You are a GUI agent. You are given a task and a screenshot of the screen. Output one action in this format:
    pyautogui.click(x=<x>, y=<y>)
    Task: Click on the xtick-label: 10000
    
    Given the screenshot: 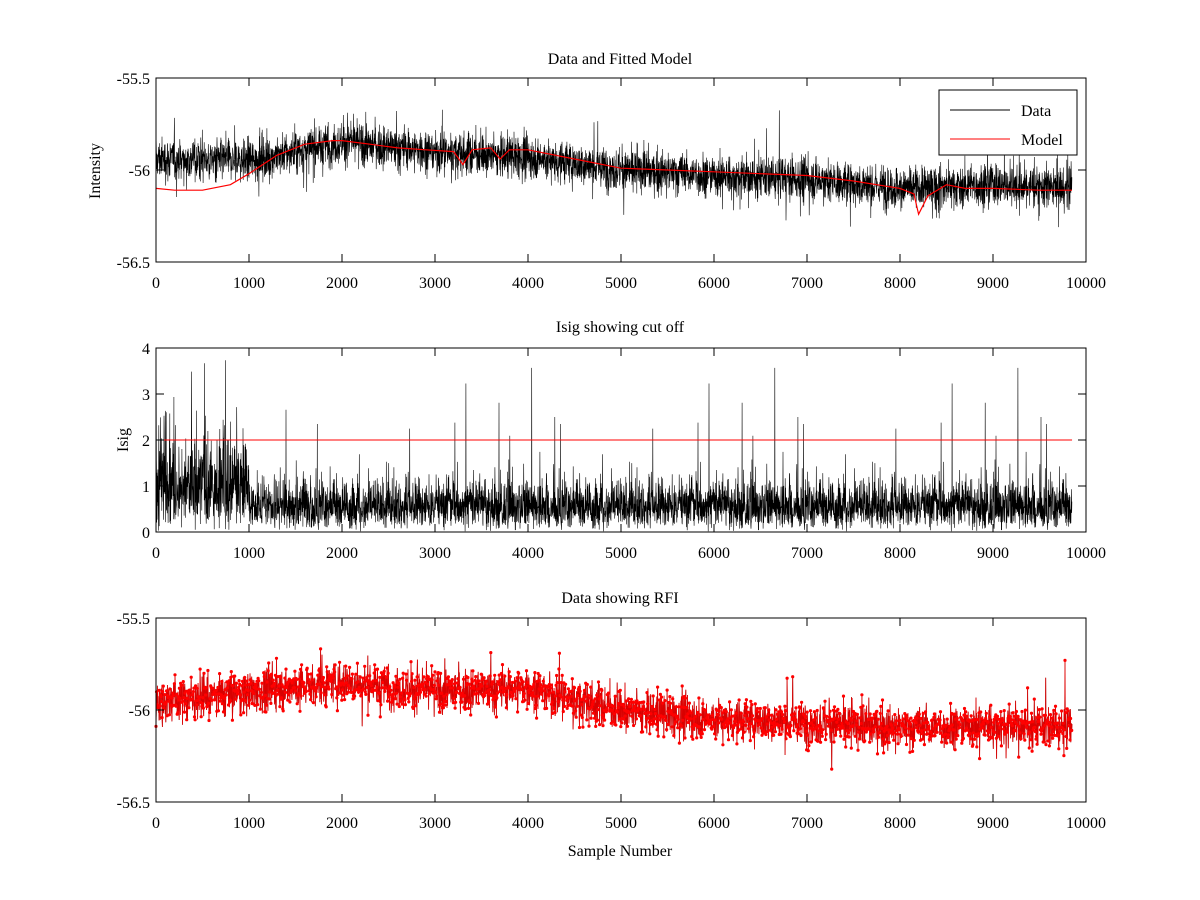 What is the action you would take?
    pyautogui.click(x=1086, y=283)
    